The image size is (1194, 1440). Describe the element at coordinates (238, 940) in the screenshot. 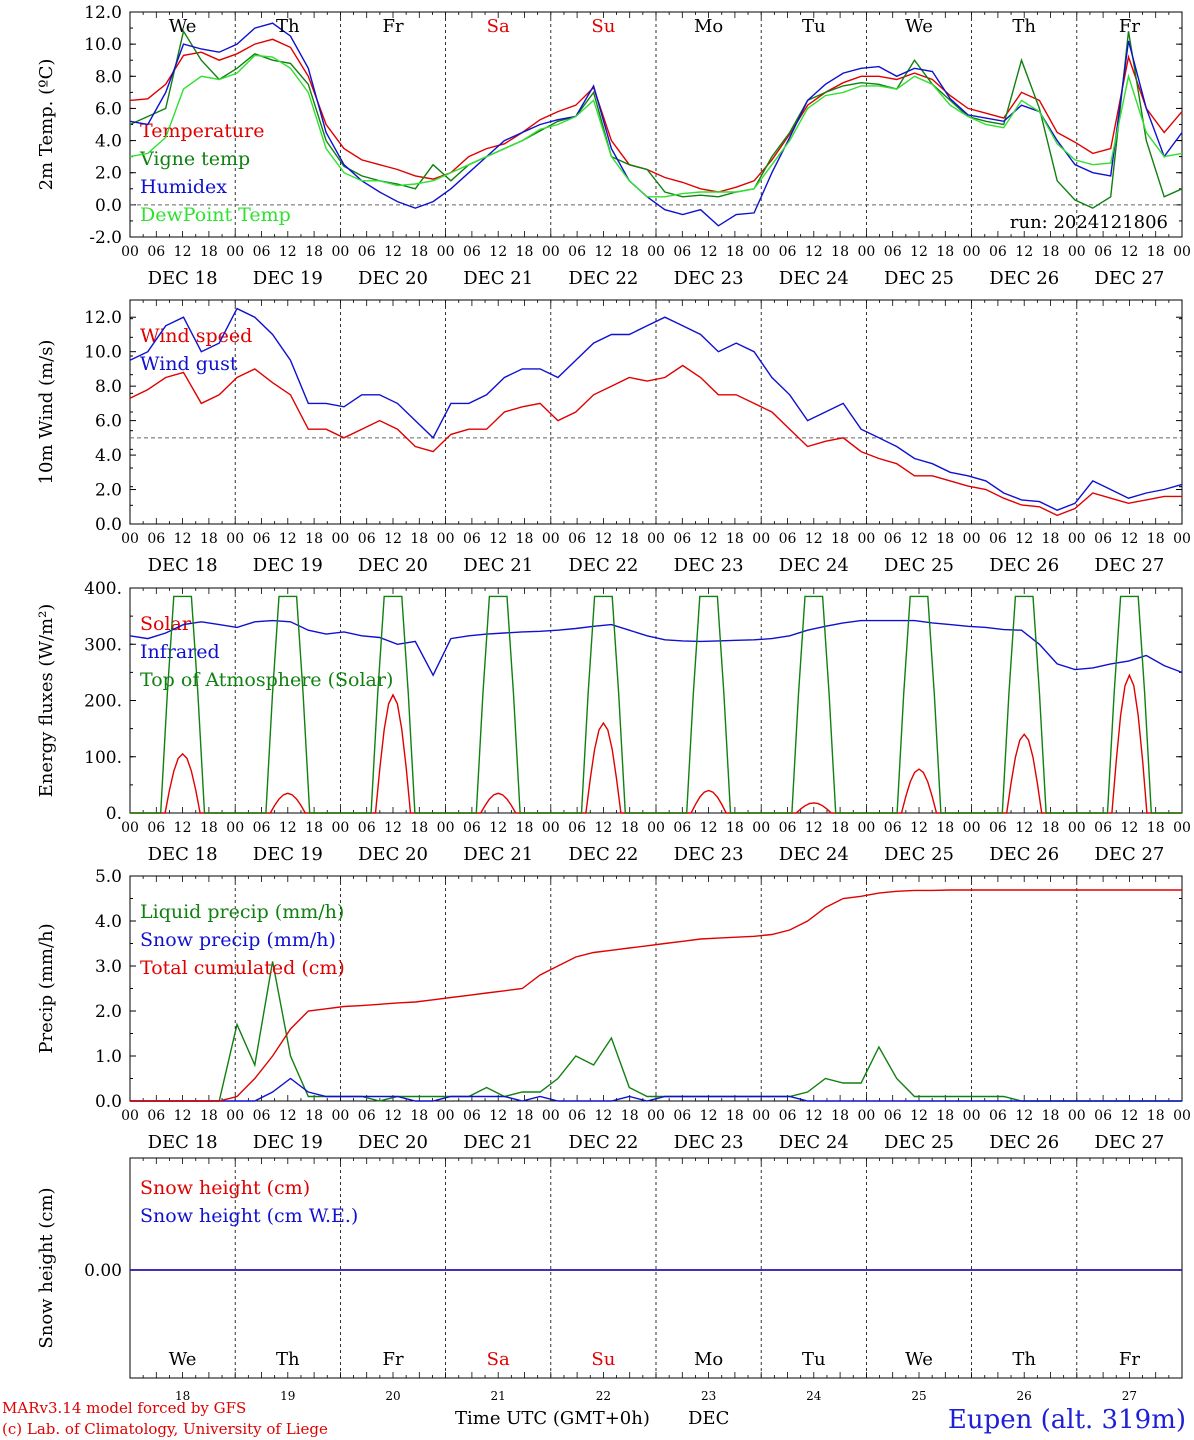

I see `legend-entry: Snow precip (mm/h)` at that location.